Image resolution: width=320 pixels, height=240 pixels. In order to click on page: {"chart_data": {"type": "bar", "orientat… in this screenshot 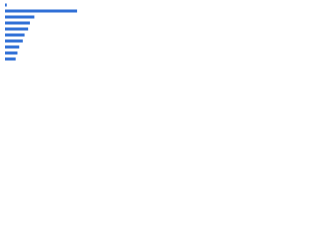, I will do `click(50, 35)`.